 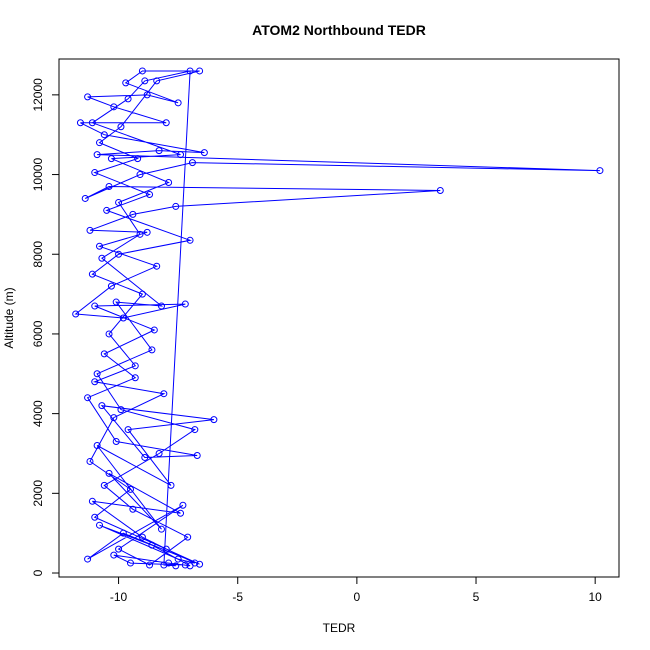 I want to click on y-axis-label: Altitude (m), so click(x=9, y=317).